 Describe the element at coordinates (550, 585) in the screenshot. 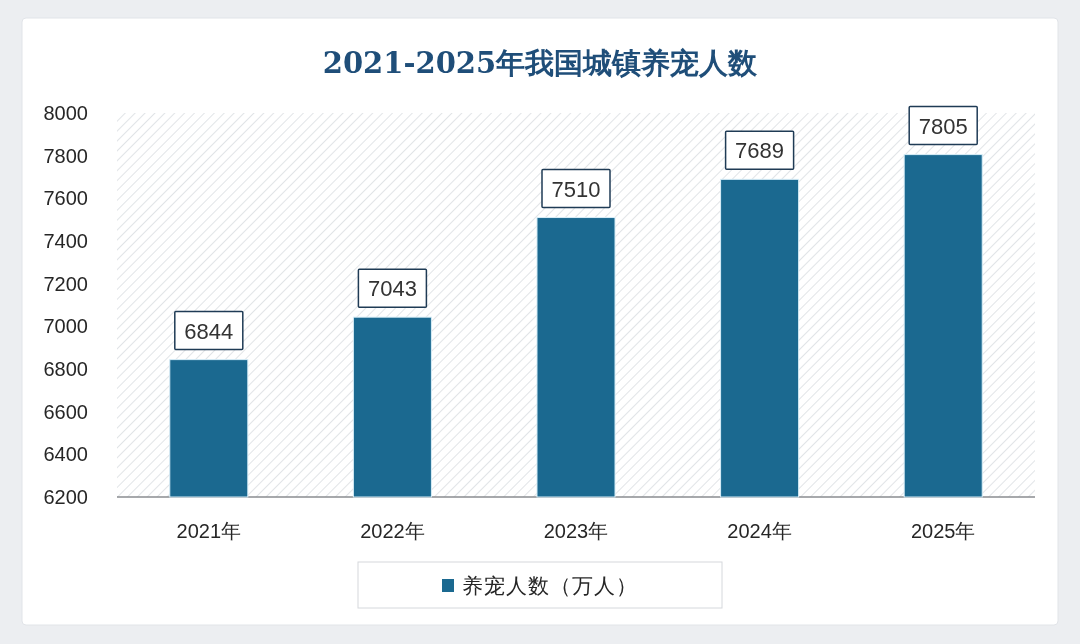

I see `legend-label: 养宠人数（万人）` at that location.